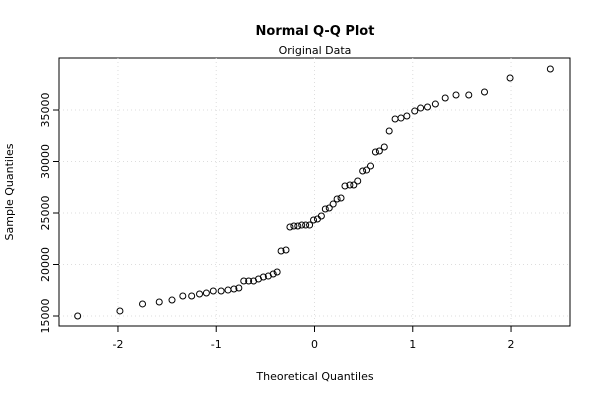 Image resolution: width=599 pixels, height=404 pixels. Describe the element at coordinates (45, 110) in the screenshot. I see `y-tick-label: 35000` at that location.